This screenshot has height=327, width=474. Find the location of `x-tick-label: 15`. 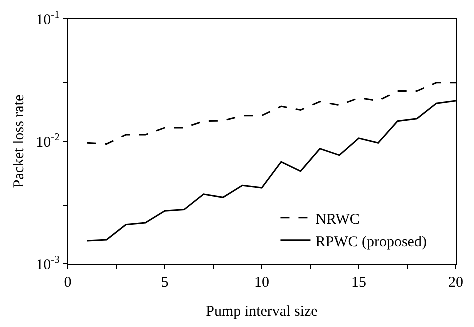

x-tick-label: 15 is located at coordinates (359, 283).